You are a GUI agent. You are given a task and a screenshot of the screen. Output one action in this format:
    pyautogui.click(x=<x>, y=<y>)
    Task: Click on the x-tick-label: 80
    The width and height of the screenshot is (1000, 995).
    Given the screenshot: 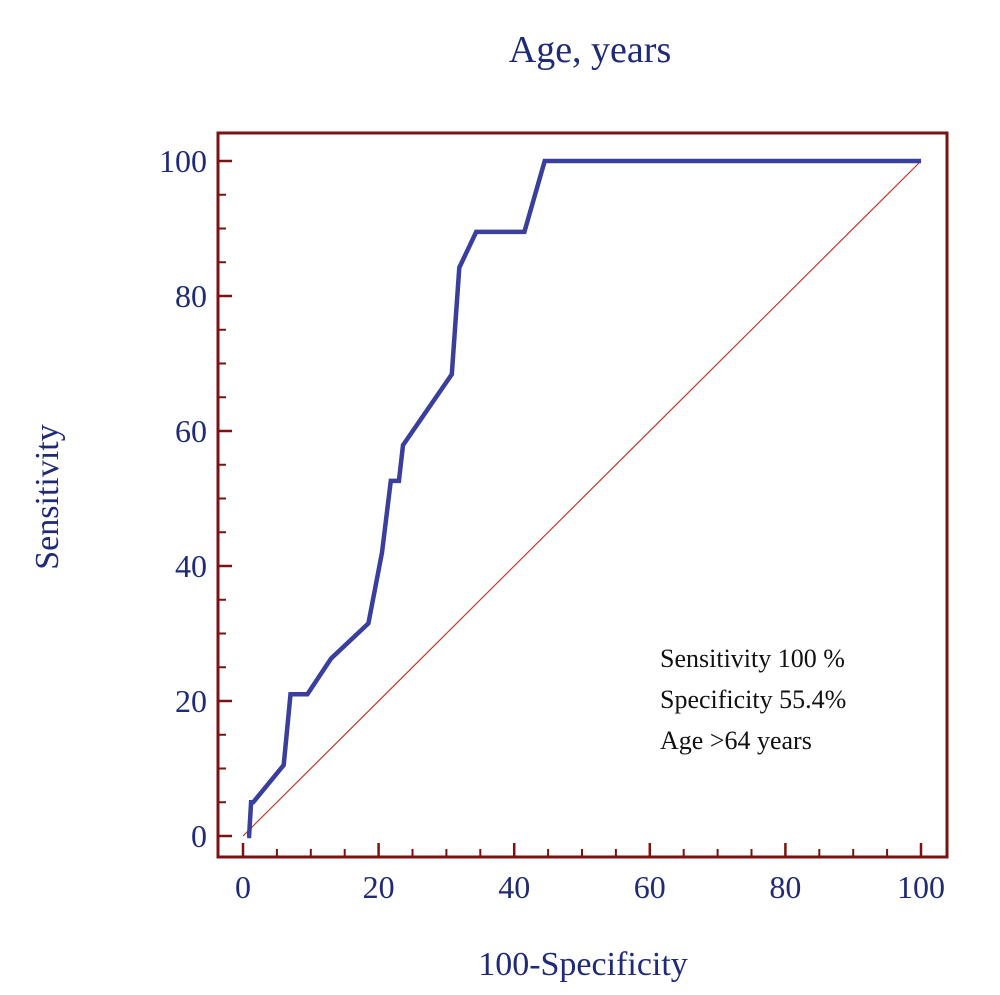 What is the action you would take?
    pyautogui.click(x=785, y=887)
    